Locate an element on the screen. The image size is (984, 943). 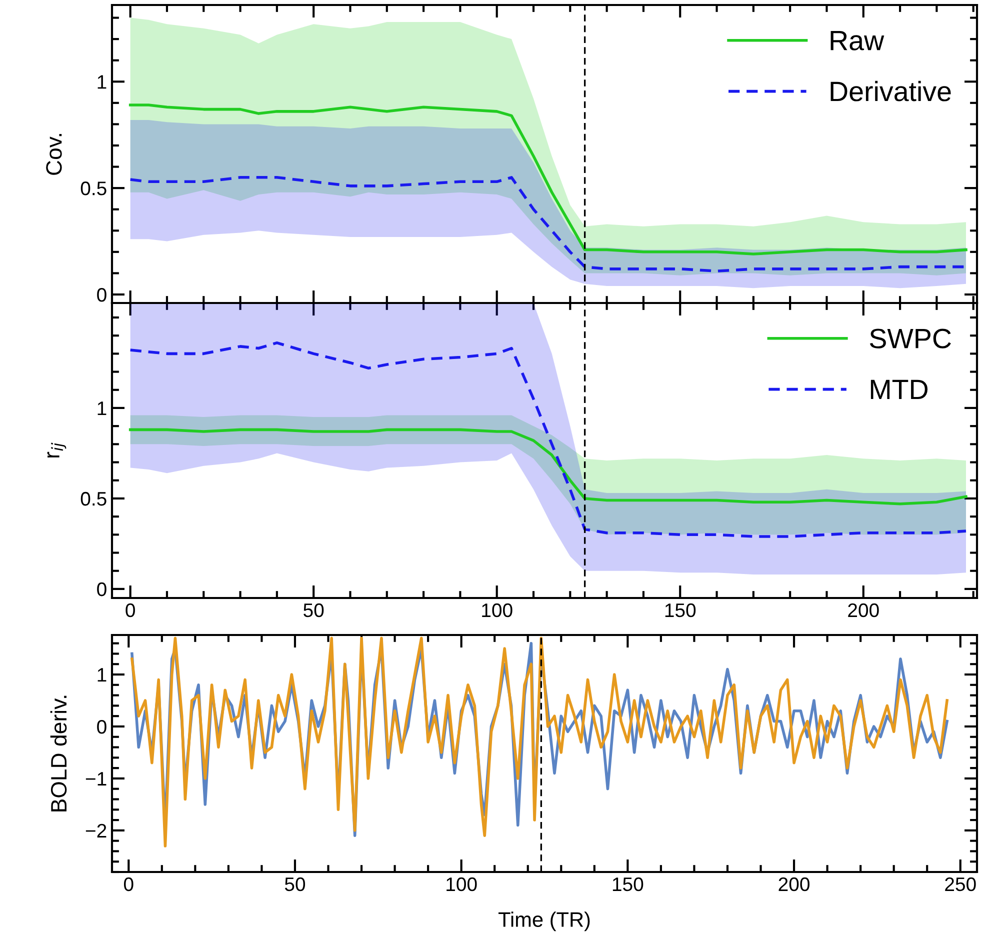
y-tick-label: −1 is located at coordinates (96, 779).